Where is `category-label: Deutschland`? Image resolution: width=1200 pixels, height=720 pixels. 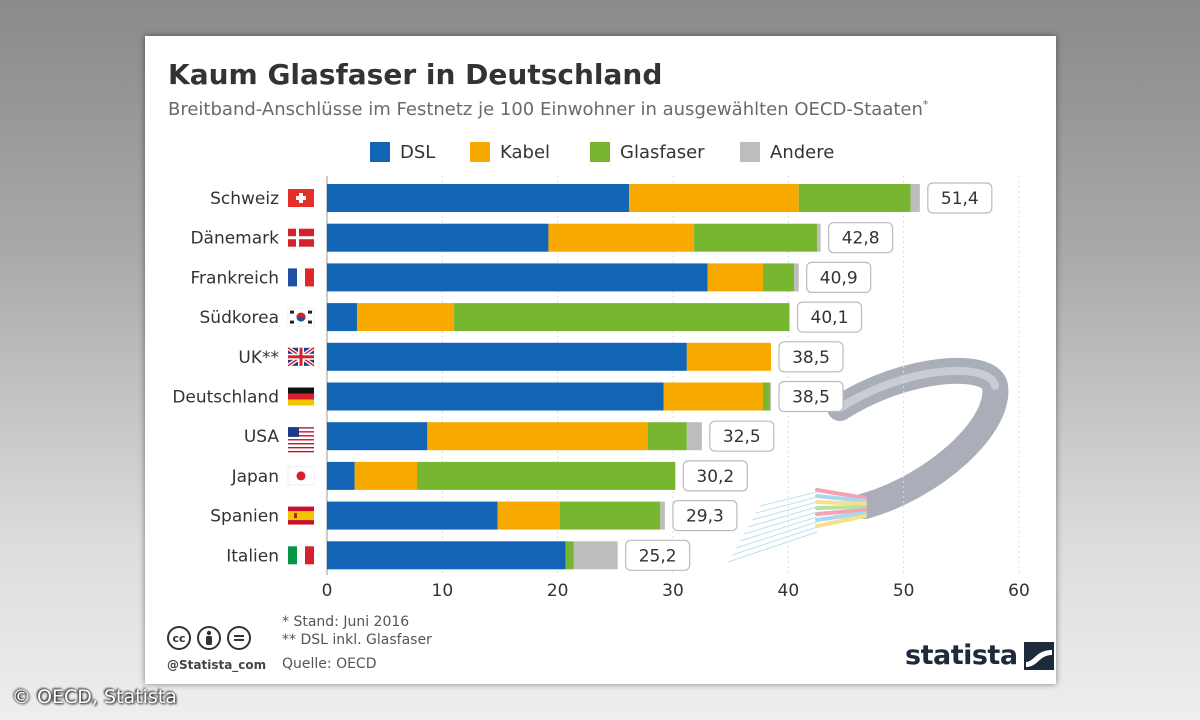
category-label: Deutschland is located at coordinates (225, 398).